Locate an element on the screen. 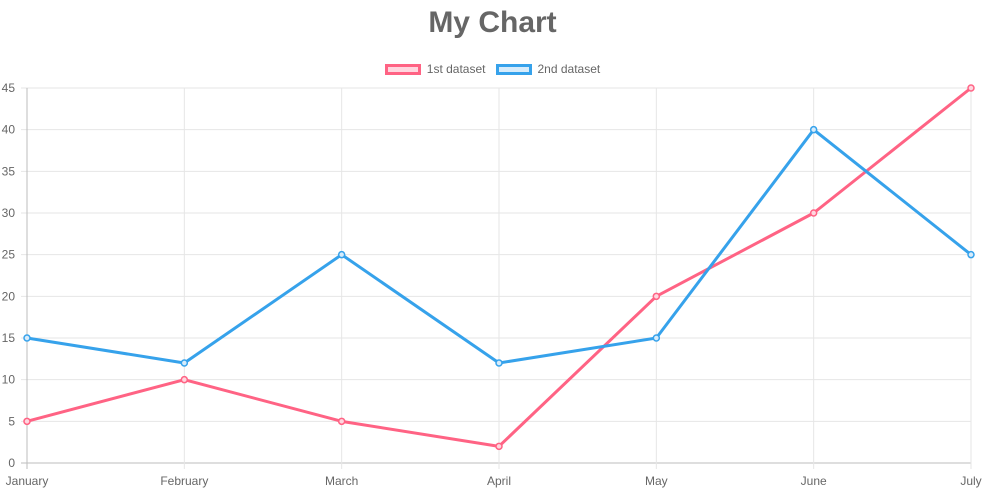  legend-label: 2nd dataset is located at coordinates (569, 69).